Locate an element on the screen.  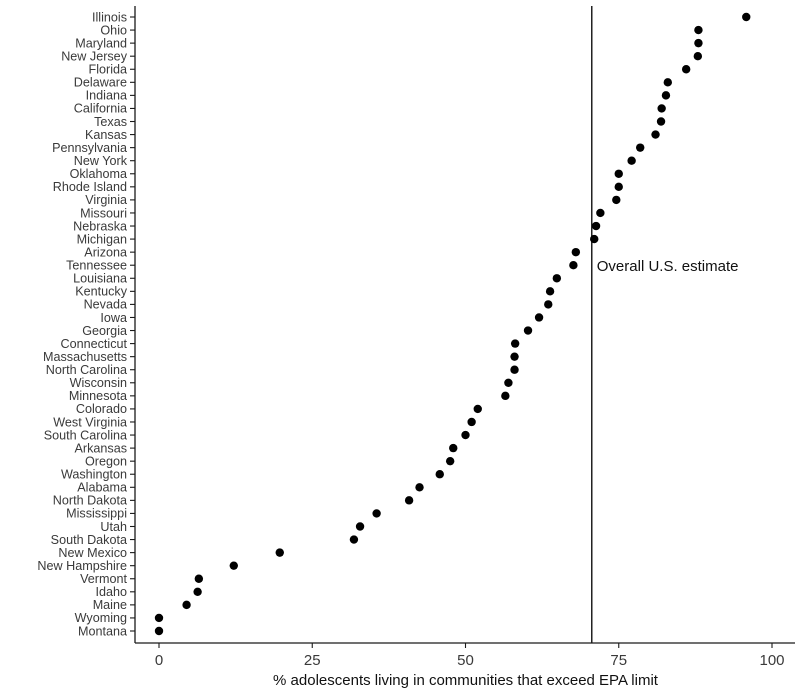
state-label: Ohio is located at coordinates (113, 30).